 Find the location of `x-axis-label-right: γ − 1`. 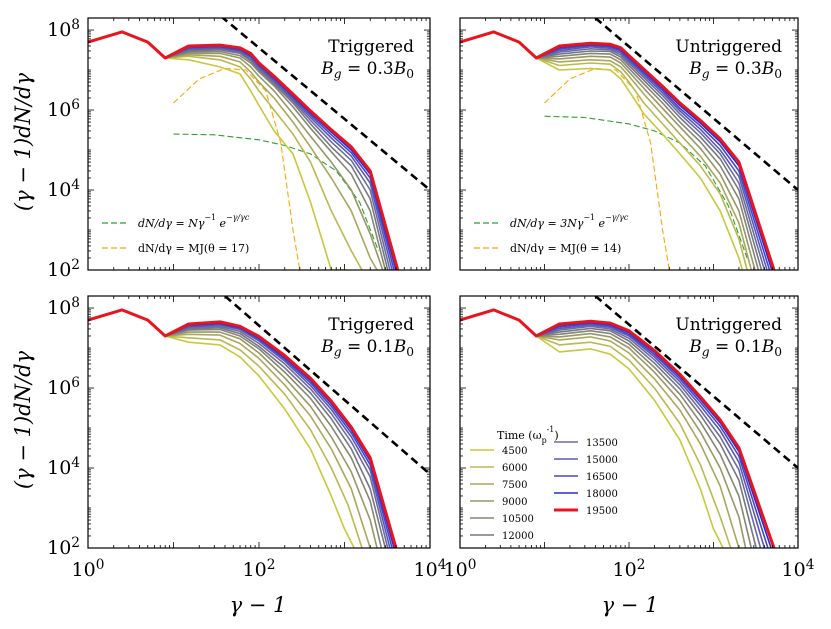

x-axis-label-right: γ − 1 is located at coordinates (630, 605).